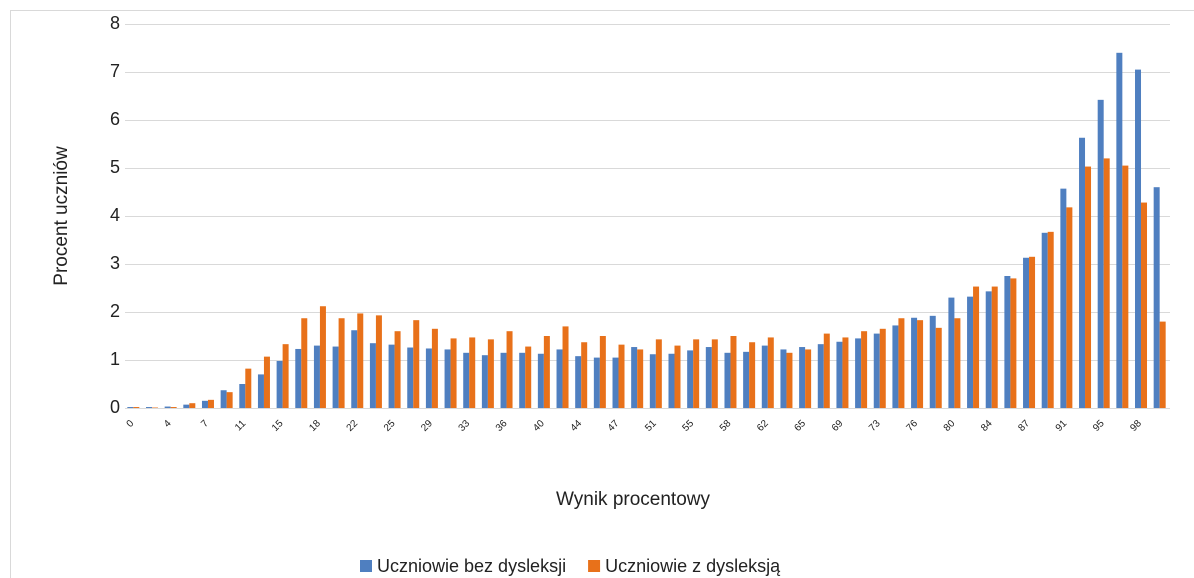 This screenshot has width=1194, height=578. What do you see at coordinates (577, 426) in the screenshot?
I see `x-tick-label: 44` at bounding box center [577, 426].